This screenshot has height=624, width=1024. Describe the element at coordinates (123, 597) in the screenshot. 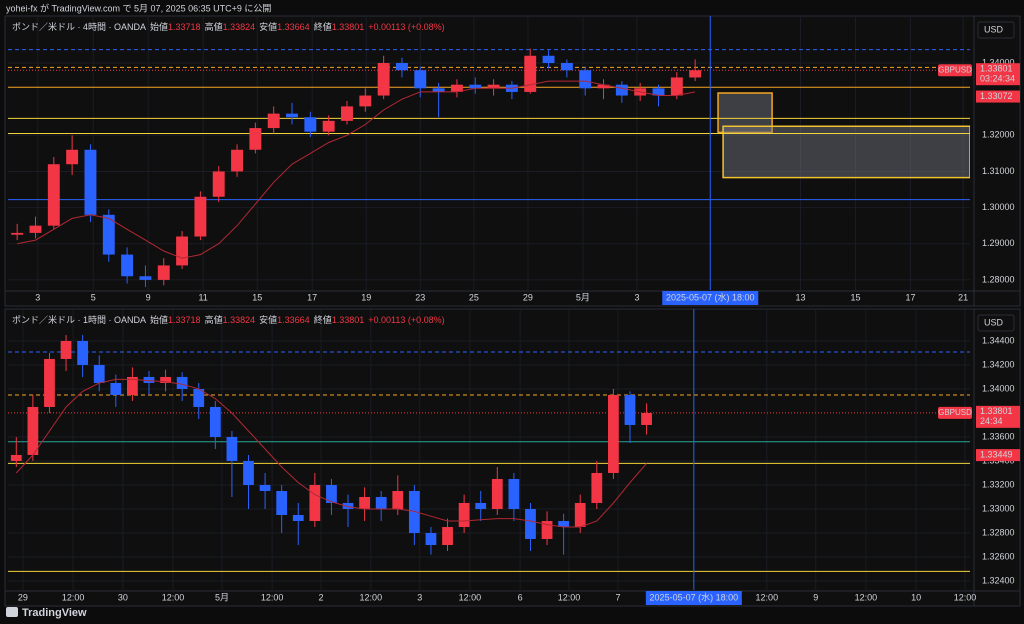

I see `x-tick-label: 30` at that location.